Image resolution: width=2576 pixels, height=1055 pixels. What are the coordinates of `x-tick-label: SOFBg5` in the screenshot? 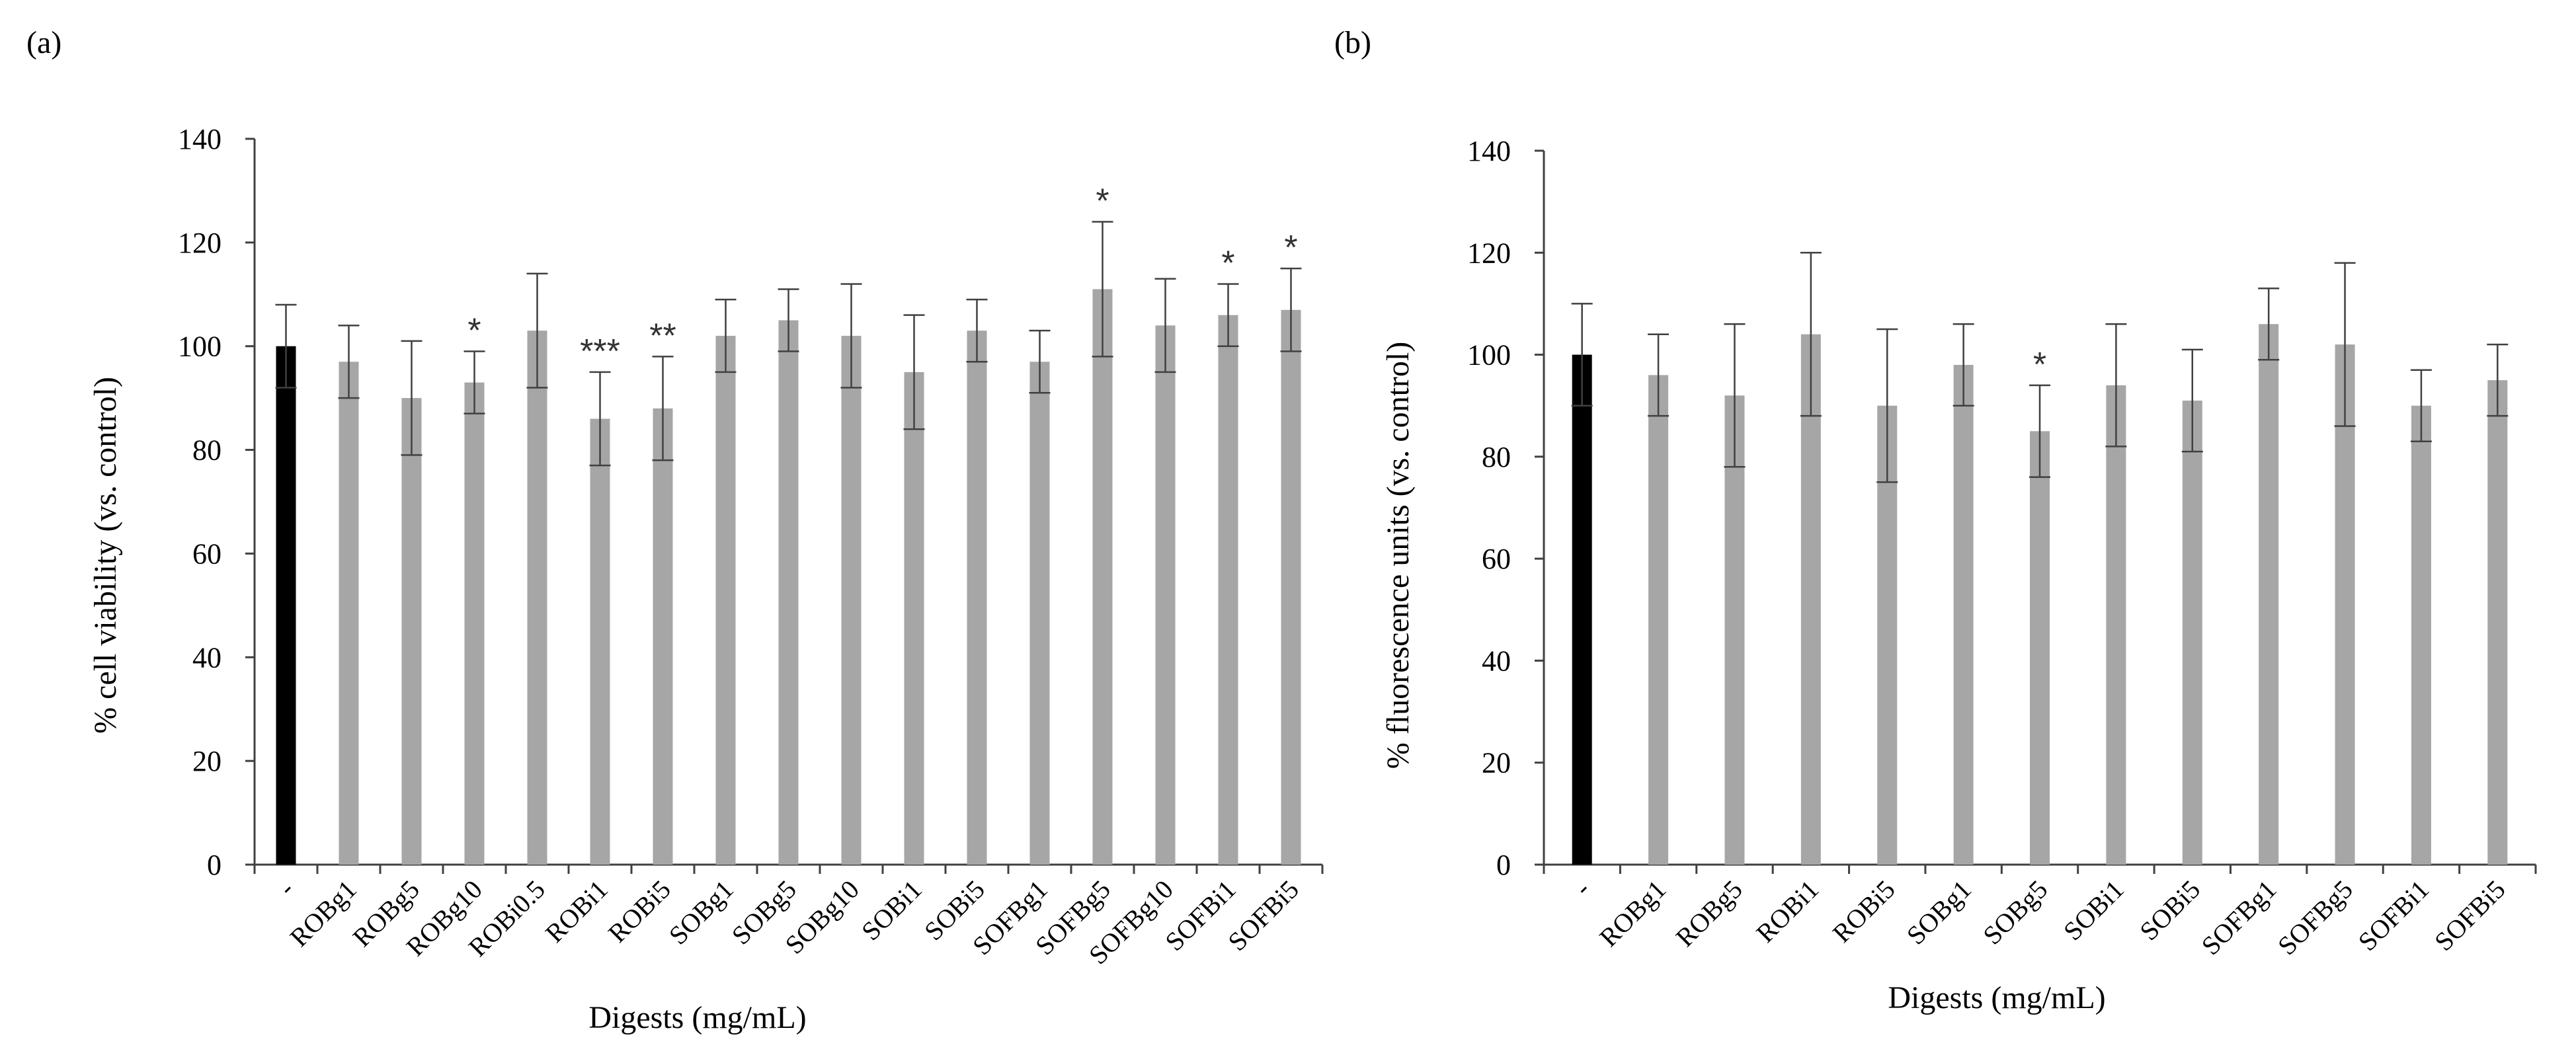 It's located at (2315, 918).